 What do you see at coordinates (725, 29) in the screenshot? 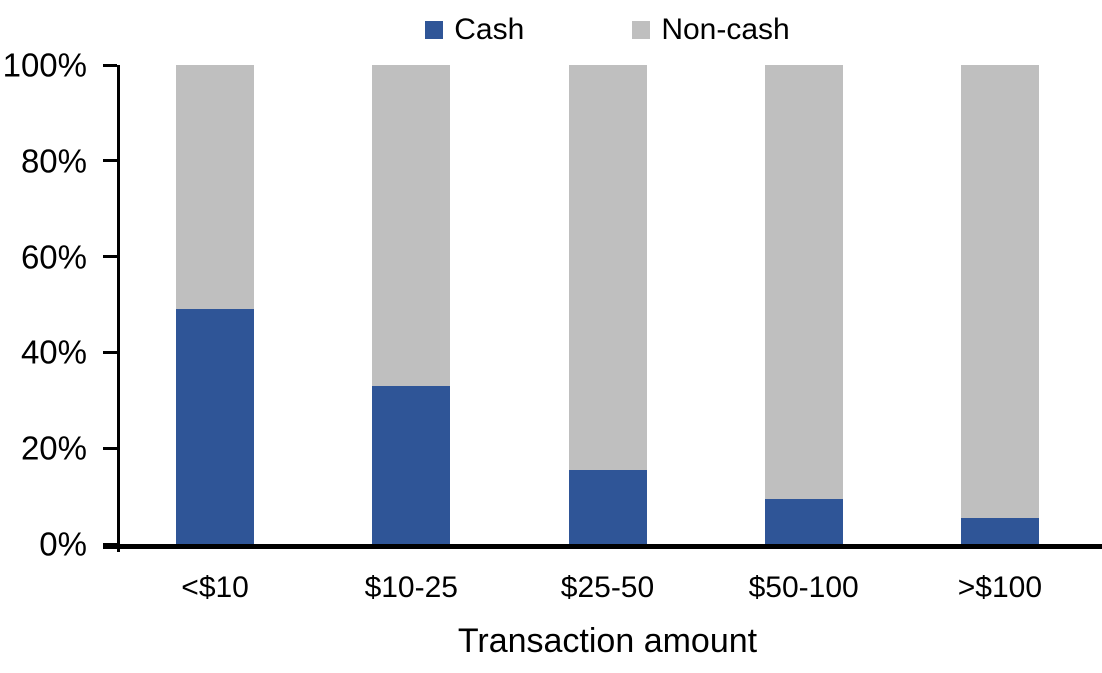
I see `legend-label-non-cash: Non-cash` at bounding box center [725, 29].